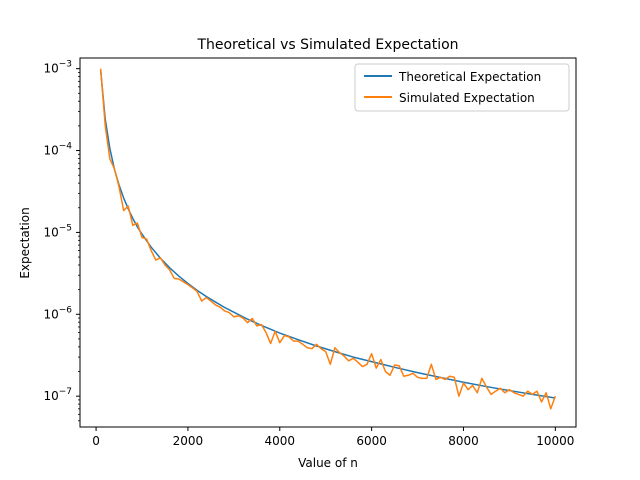  I want to click on y-tick-label: 10⁻⁴, so click(57, 150).